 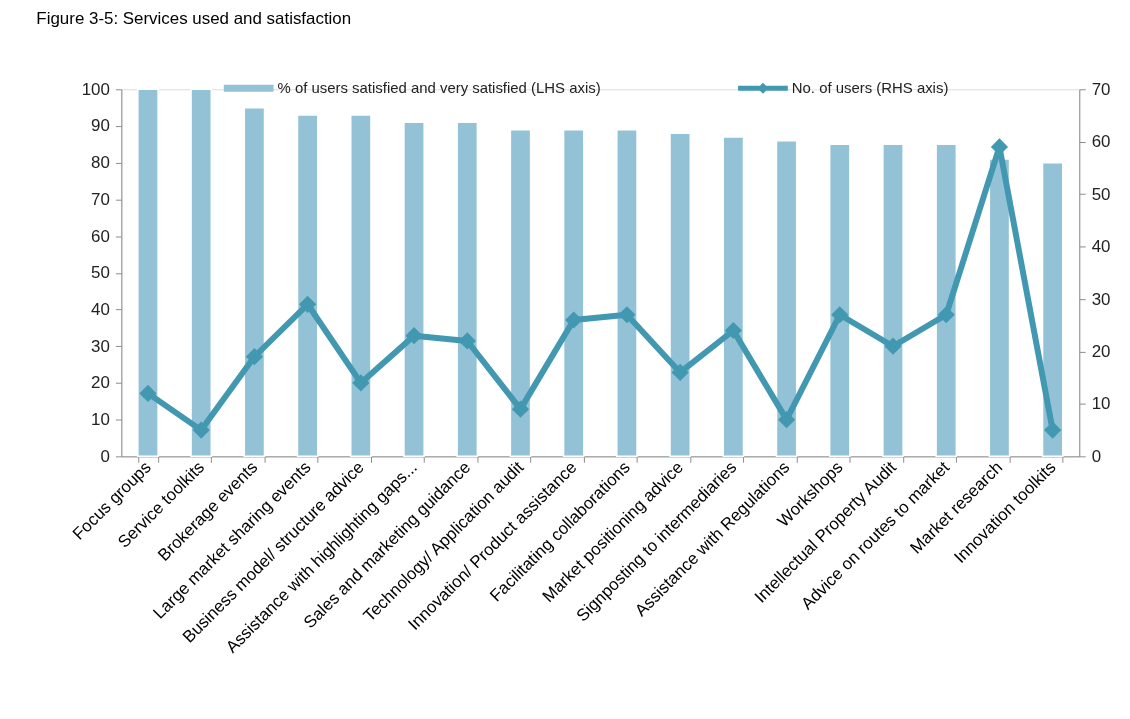 I want to click on chart-title: Figure 3-5: Services used and satisfaction, so click(x=194, y=18).